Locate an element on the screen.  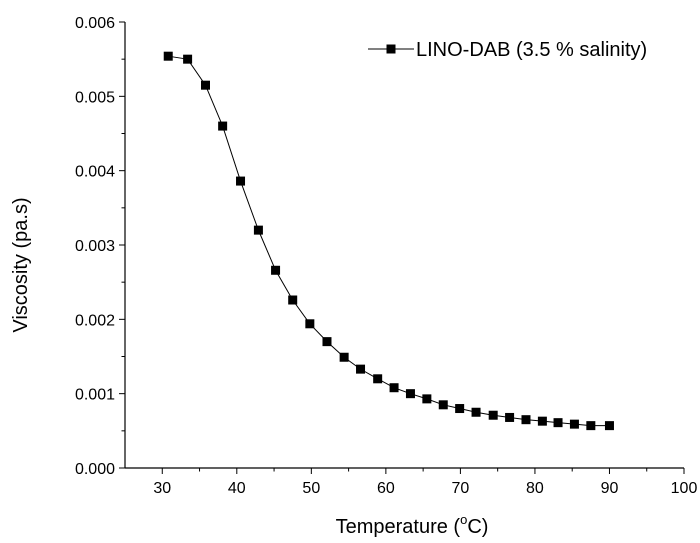
x-tick-label: 70 is located at coordinates (461, 488).